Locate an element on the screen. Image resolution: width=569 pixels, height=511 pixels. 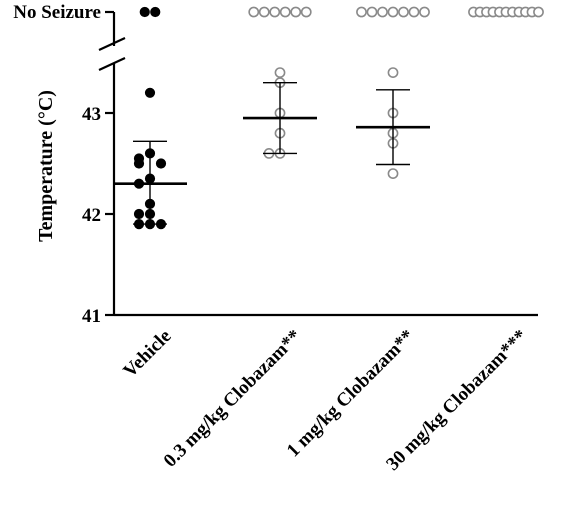
category-label: 0.3 mg/kg Clobazam** is located at coordinates (233, 399).